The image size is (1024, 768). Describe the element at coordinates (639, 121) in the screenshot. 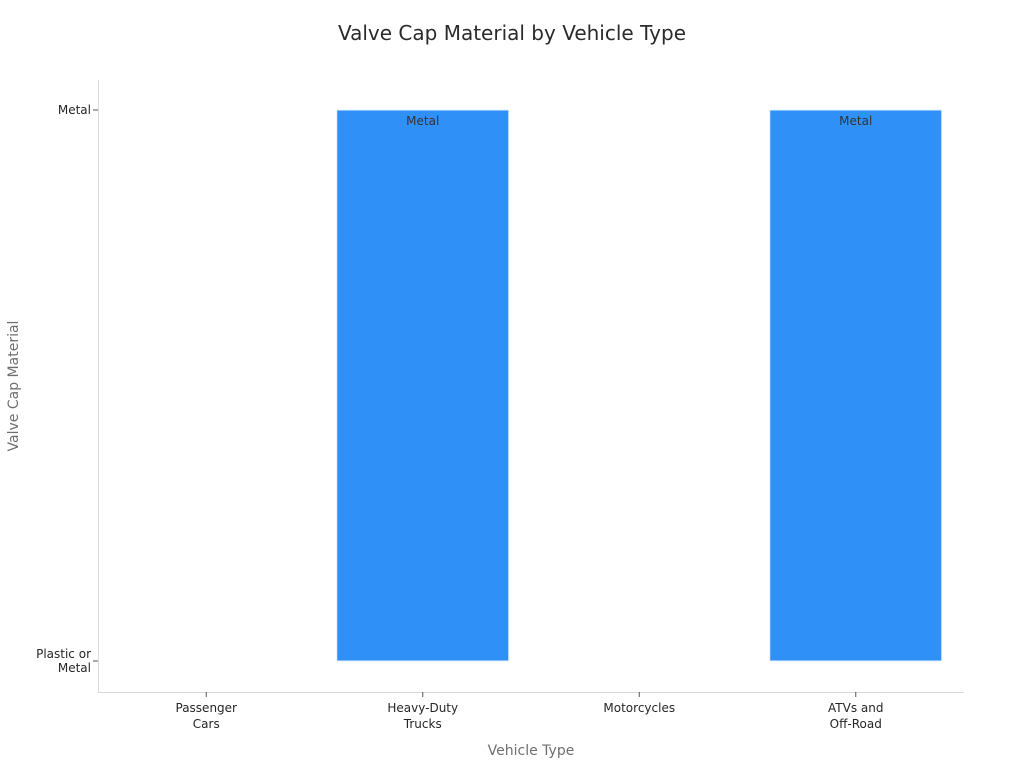

I see `bar-labels-layer: Metal Metal` at that location.